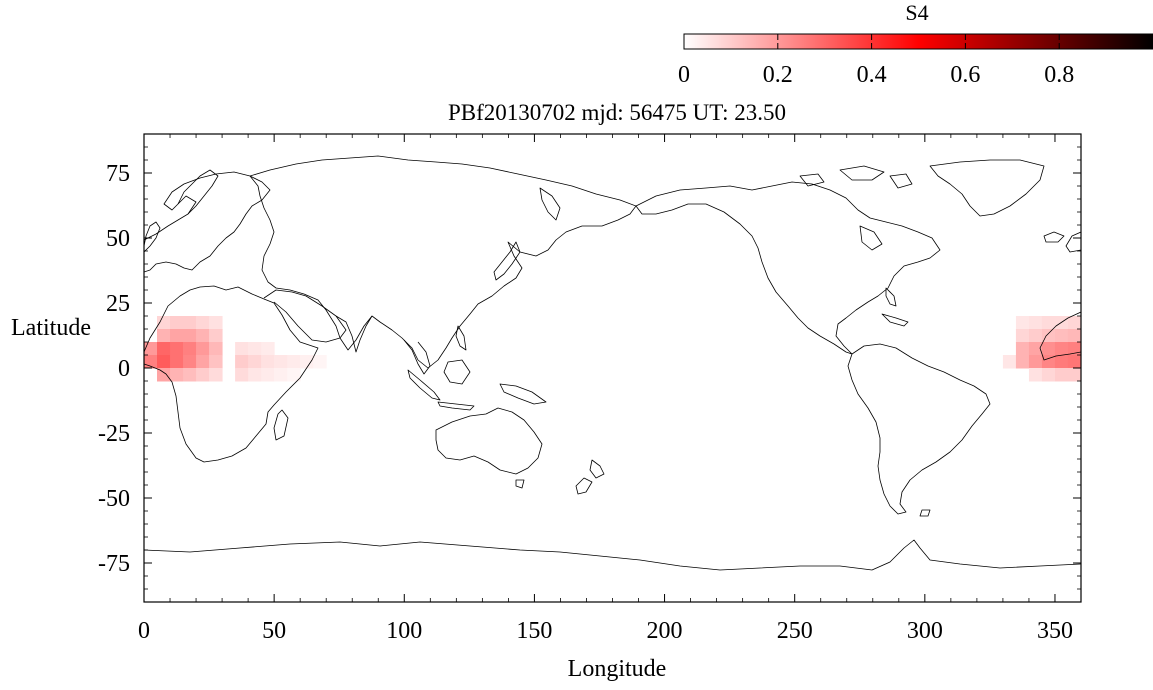  I want to click on coastline-antarctica, so click(612, 555).